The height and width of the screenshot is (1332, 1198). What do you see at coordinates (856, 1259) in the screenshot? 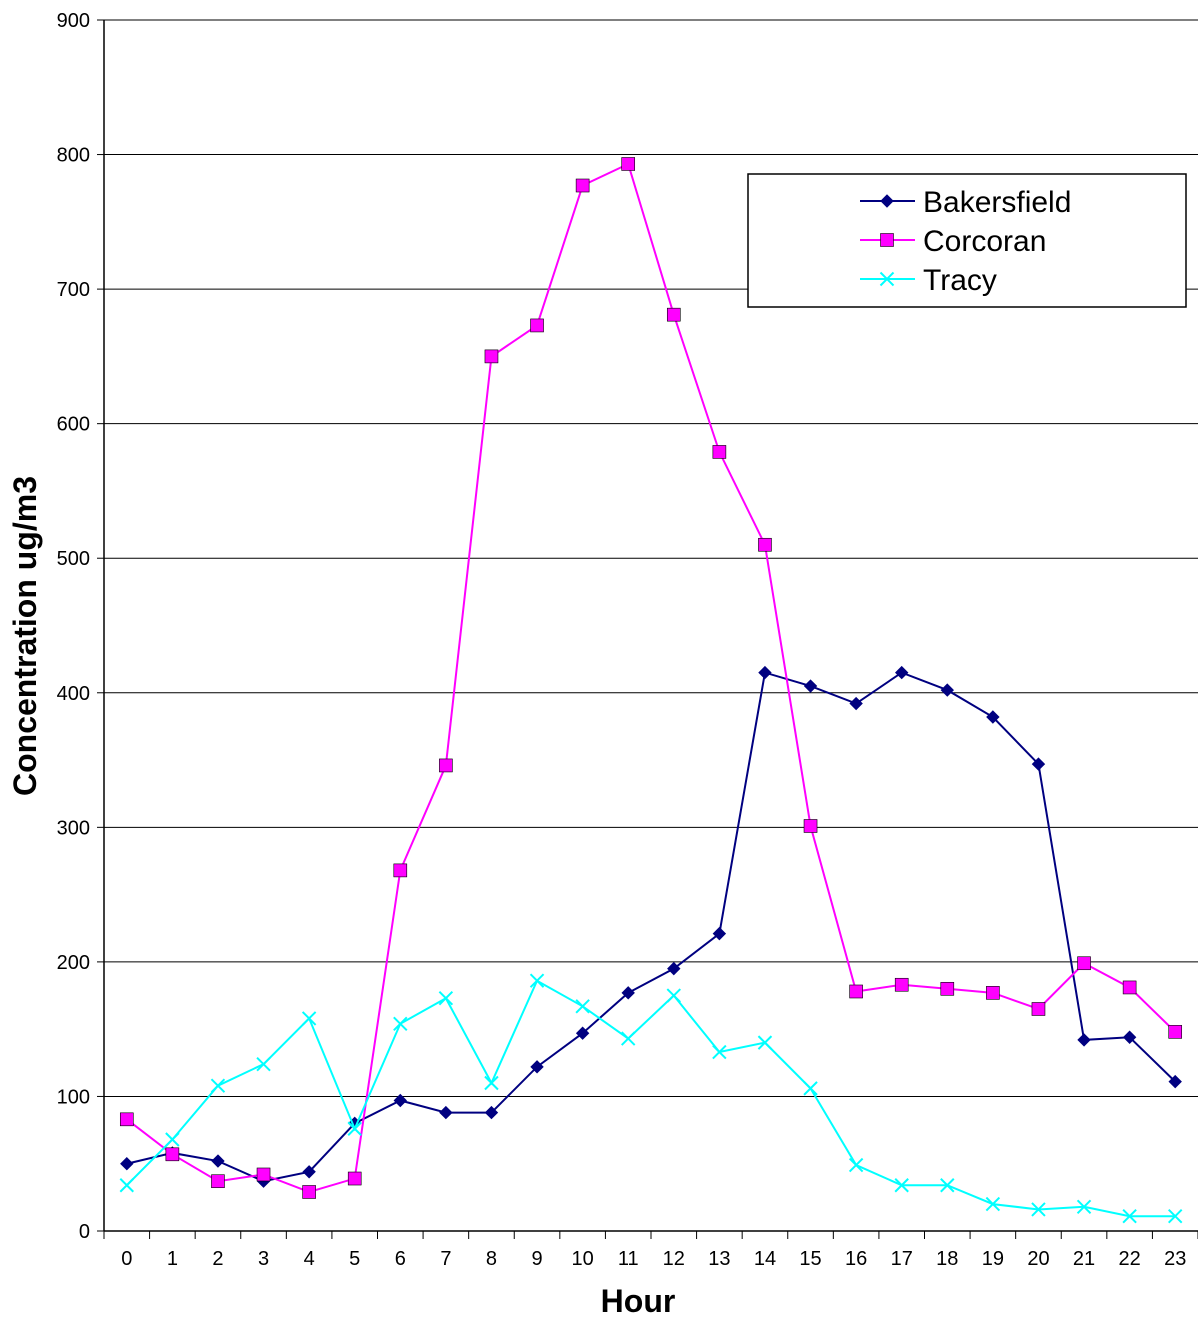
I see `x-tick-label: 16` at bounding box center [856, 1259].